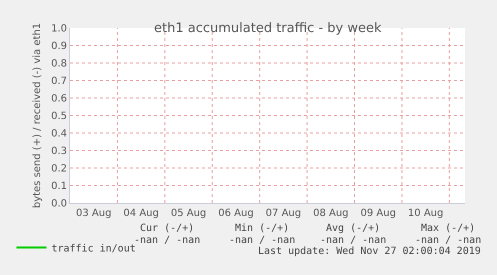 The height and width of the screenshot is (275, 497). What do you see at coordinates (59, 186) in the screenshot?
I see `y-tick-label: 0.1` at bounding box center [59, 186].